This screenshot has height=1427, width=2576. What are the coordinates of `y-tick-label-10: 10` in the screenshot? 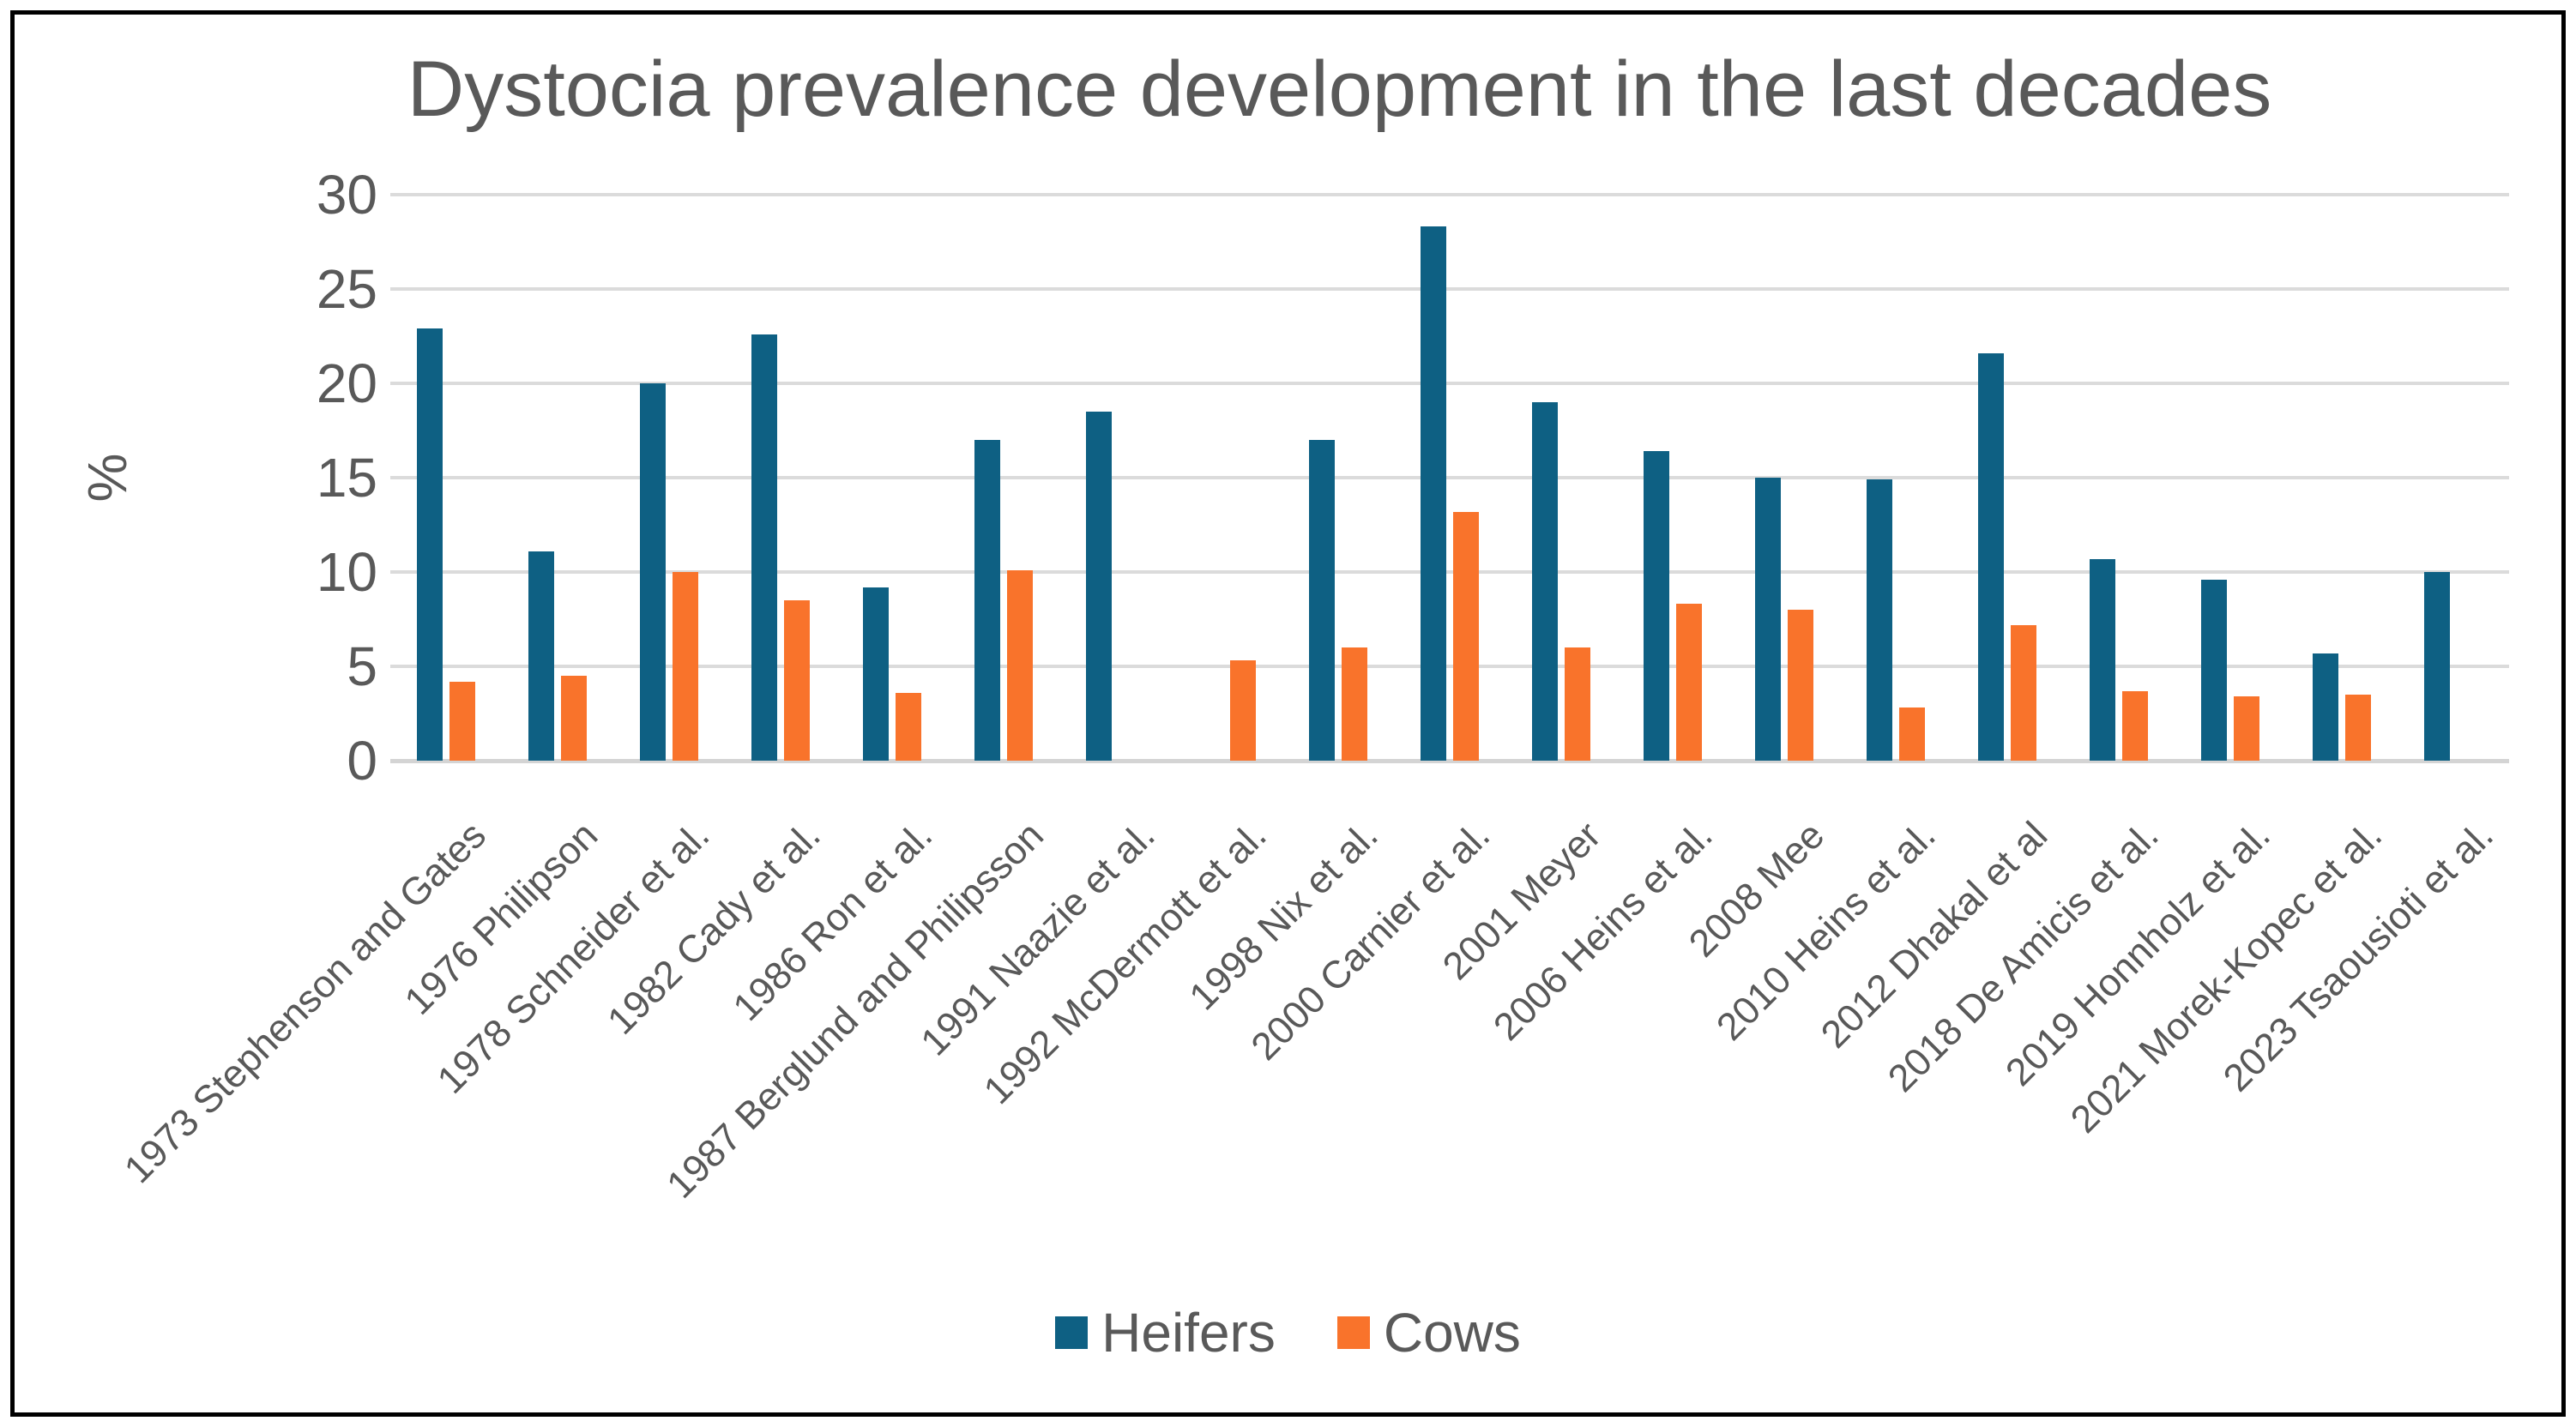 It's located at (346, 572).